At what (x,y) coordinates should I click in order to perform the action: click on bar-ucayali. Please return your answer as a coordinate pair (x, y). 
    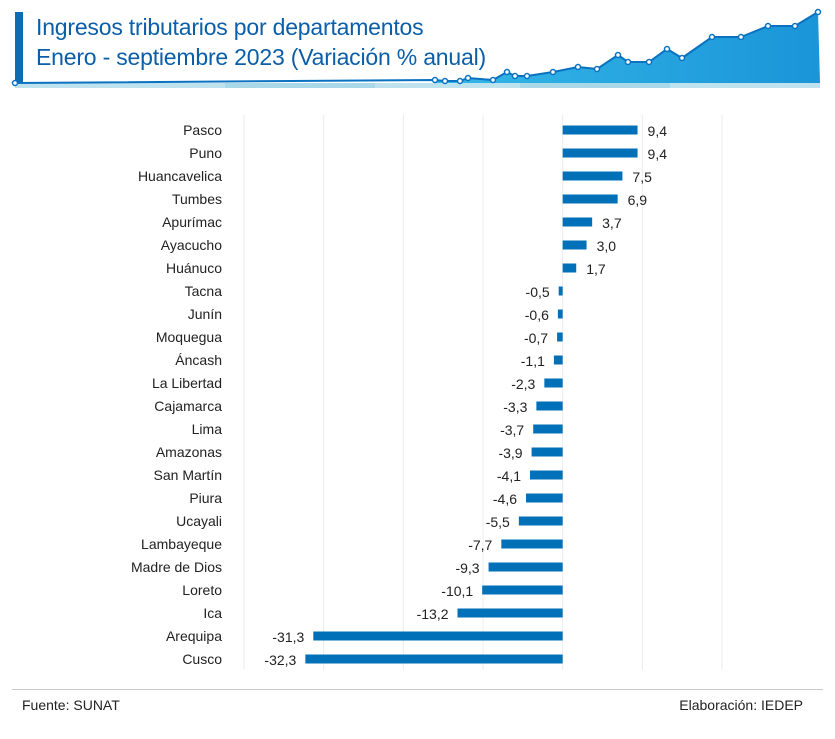
    Looking at the image, I should click on (540, 521).